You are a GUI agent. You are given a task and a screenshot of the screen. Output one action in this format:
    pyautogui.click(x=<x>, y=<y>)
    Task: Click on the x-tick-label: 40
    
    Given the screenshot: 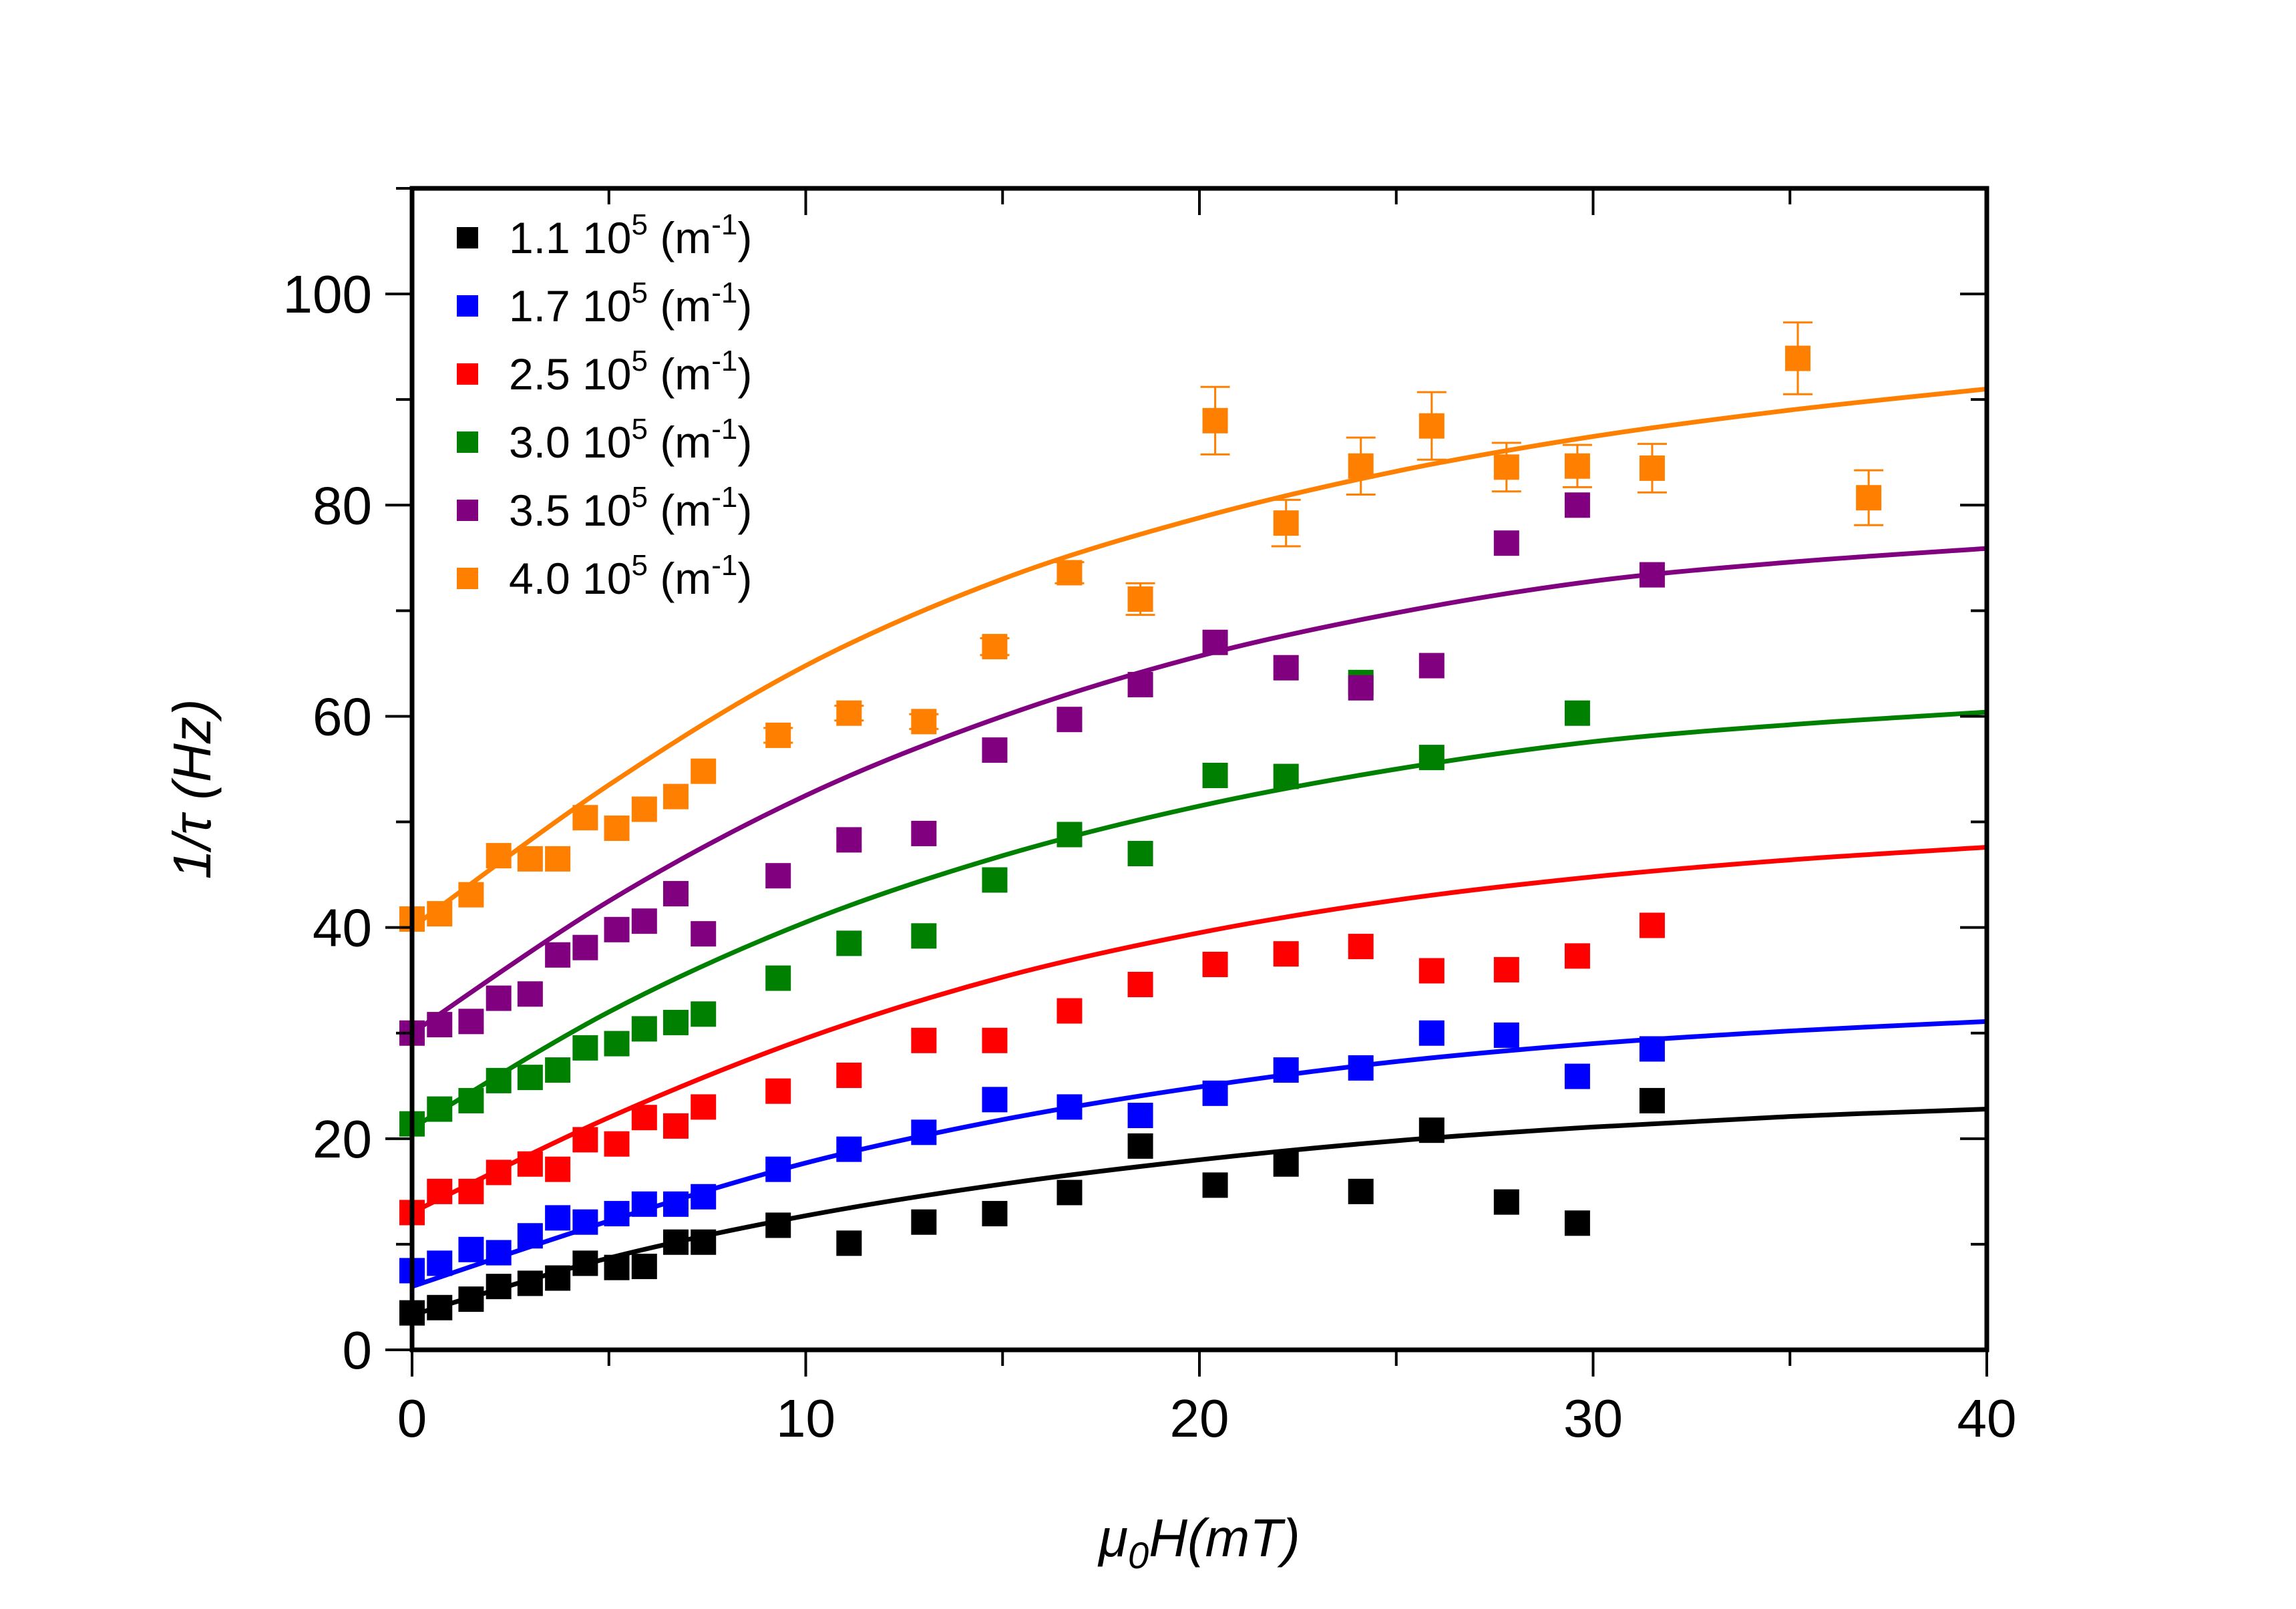 What is the action you would take?
    pyautogui.click(x=1987, y=1418)
    